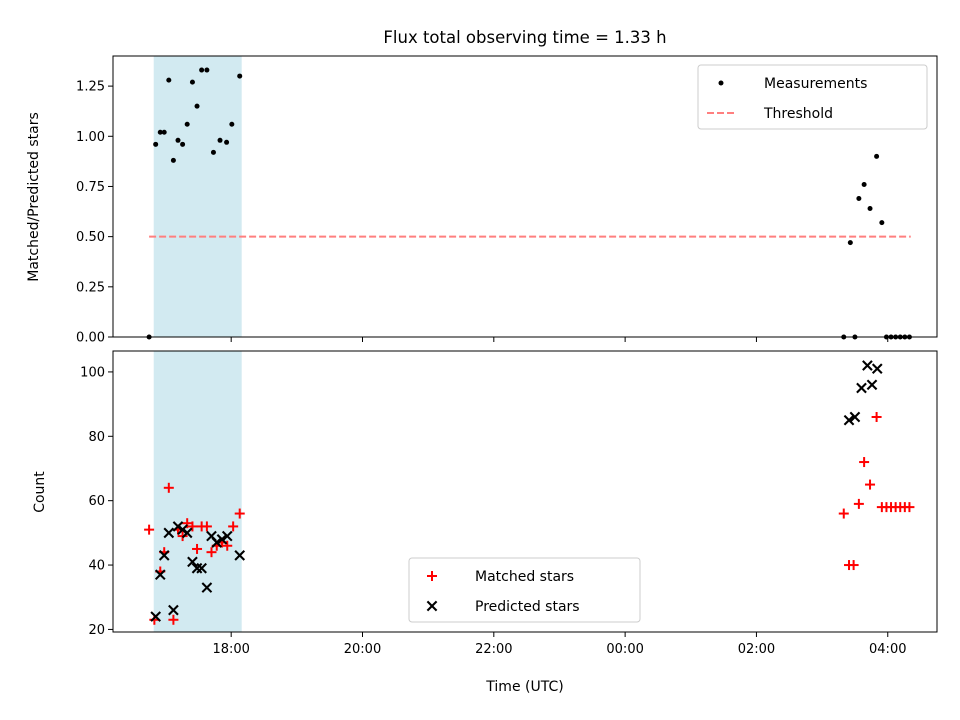  What do you see at coordinates (524, 37) in the screenshot?
I see `chart-title: Flux total observing time = 1.33 h` at bounding box center [524, 37].